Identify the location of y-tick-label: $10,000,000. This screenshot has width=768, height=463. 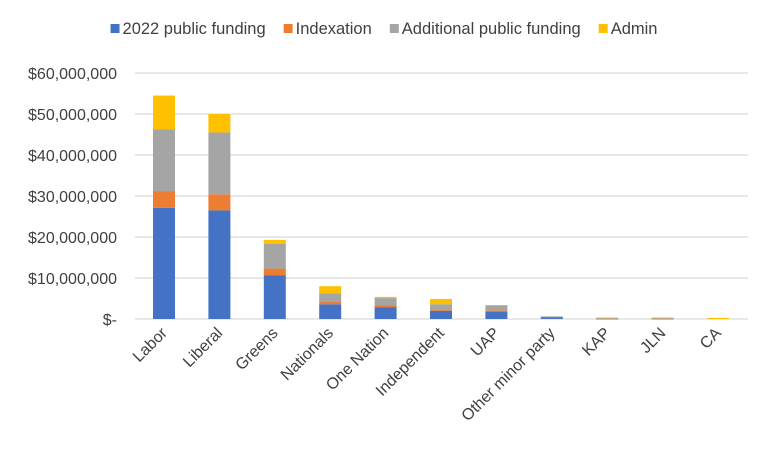
(72, 279).